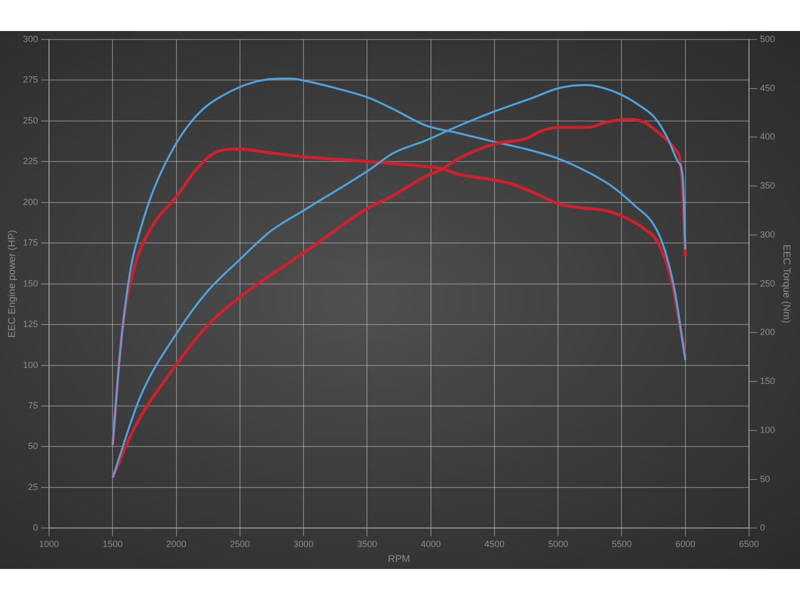 The height and width of the screenshot is (600, 800). Describe the element at coordinates (33, 487) in the screenshot. I see `y-tick-label: 25` at that location.